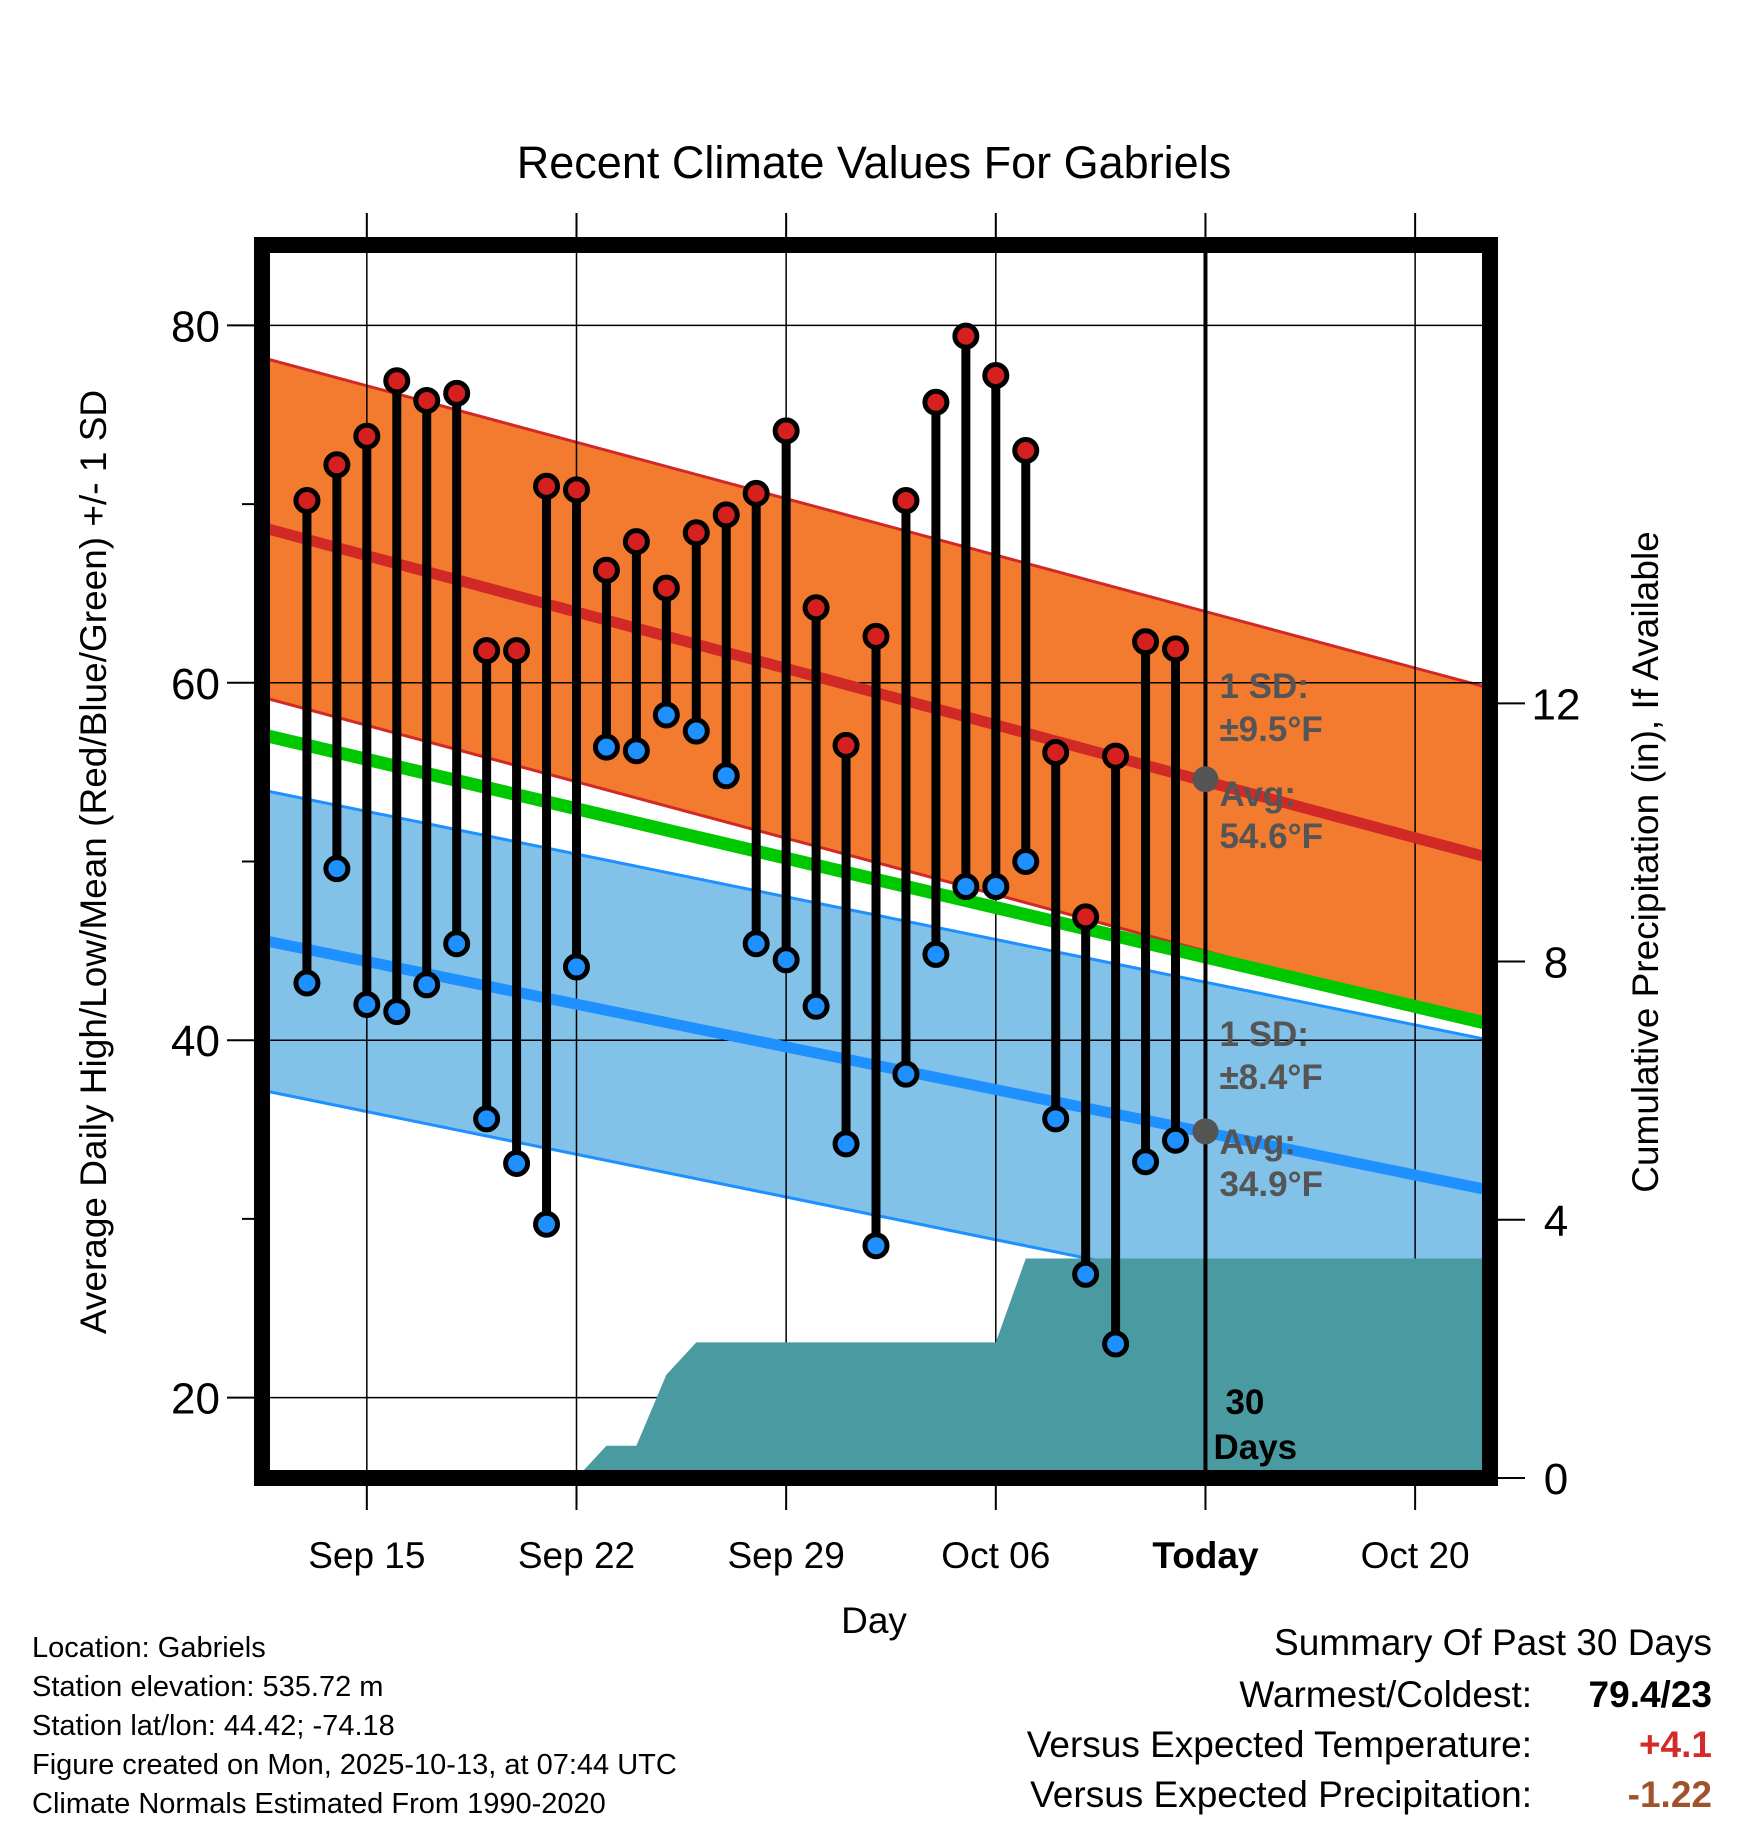 Image resolution: width=1748 pixels, height=1828 pixels. I want to click on summary-temp-label: Versus Expected Temperature:, so click(1279, 1744).